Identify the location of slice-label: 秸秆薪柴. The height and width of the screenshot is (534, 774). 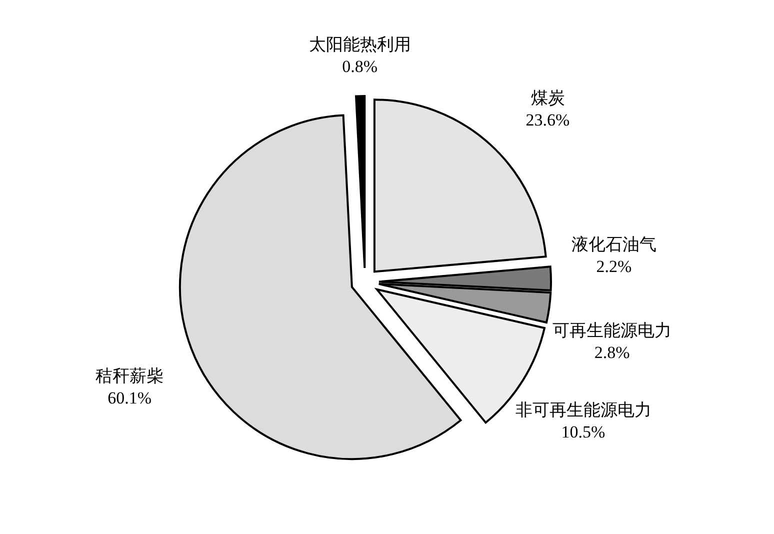
(130, 376).